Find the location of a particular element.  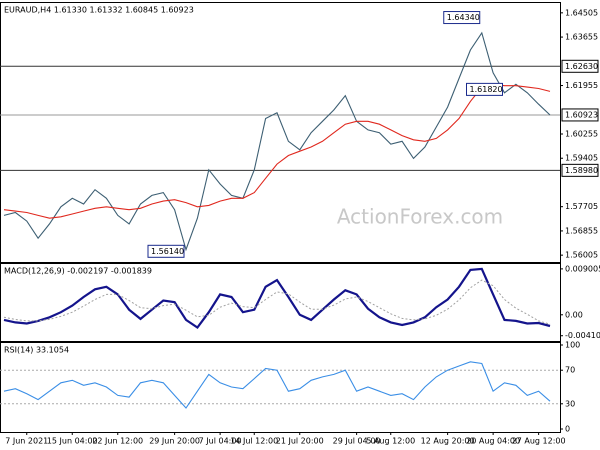

level-label: 1.62630 is located at coordinates (581, 66).